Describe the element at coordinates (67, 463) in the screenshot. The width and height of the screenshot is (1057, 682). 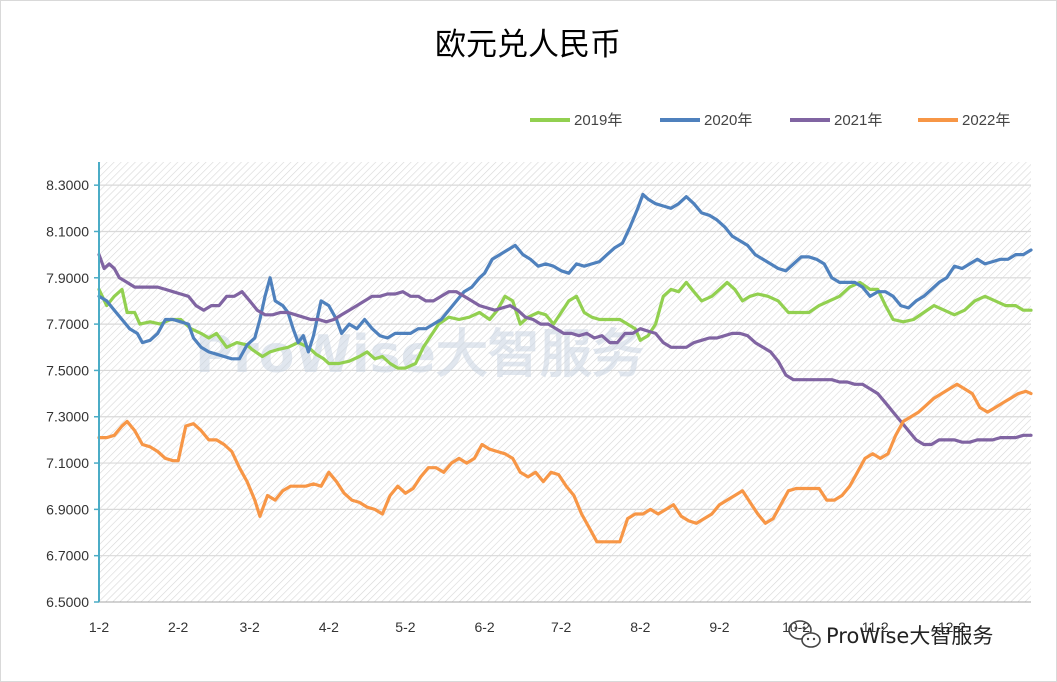
I see `y-tick-label: 7.1000` at that location.